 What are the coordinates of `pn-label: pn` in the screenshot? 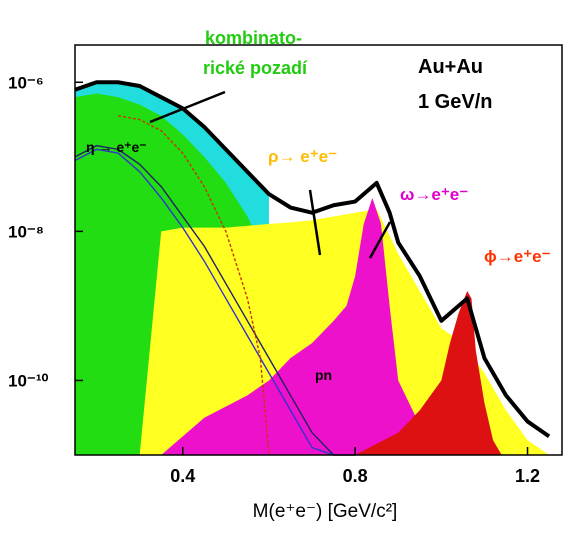 It's located at (323, 375).